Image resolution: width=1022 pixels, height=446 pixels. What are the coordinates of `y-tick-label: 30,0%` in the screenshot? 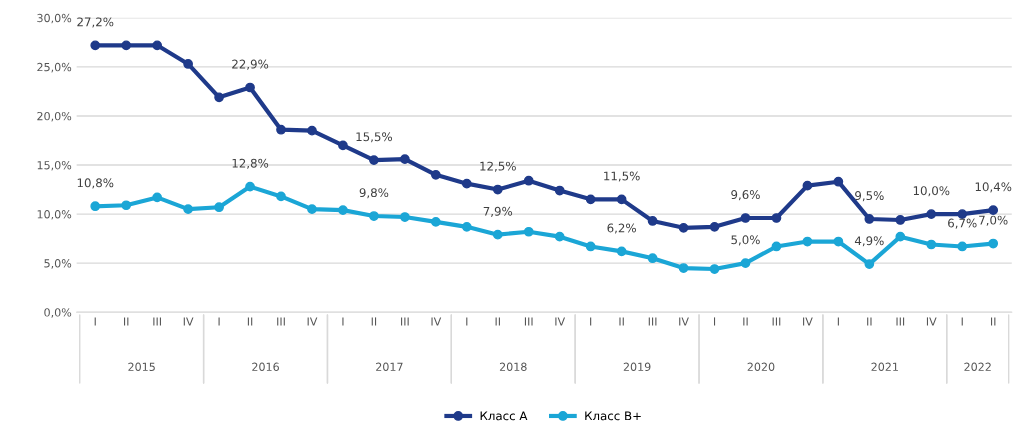 It's located at (54, 18).